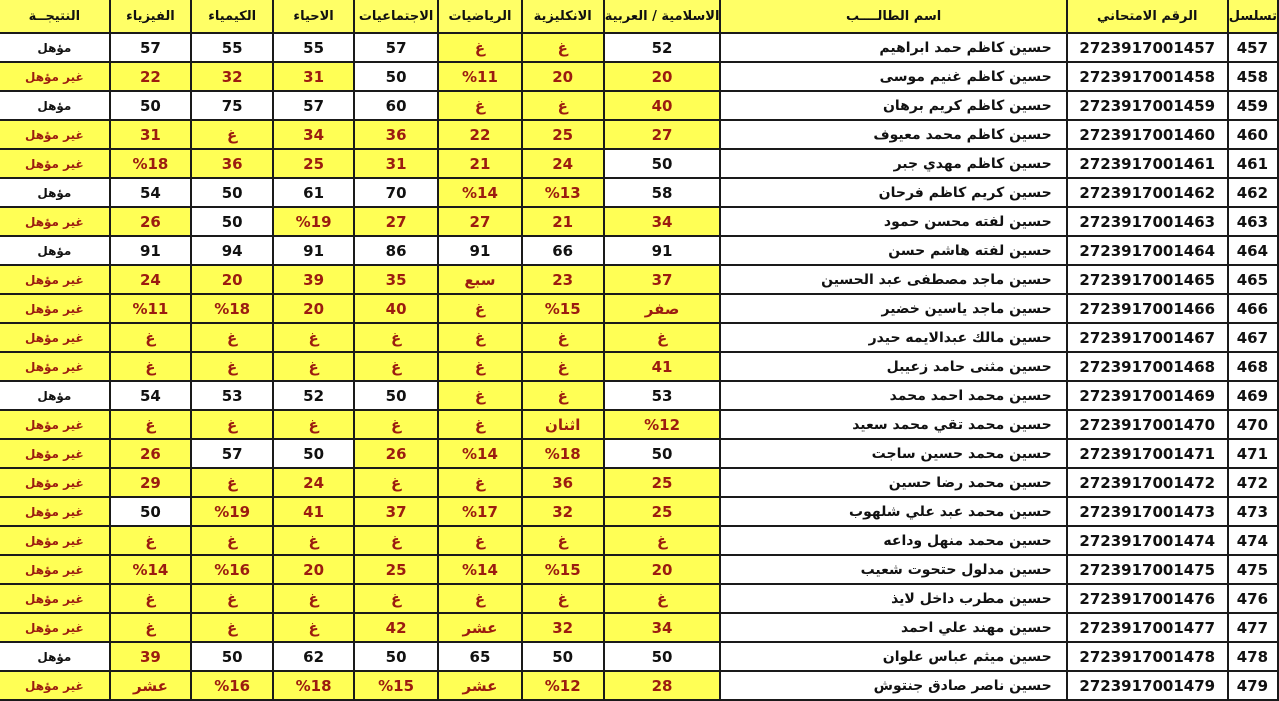 Image resolution: width=1279 pixels, height=701 pixels. I want to click on cell-islamic-arabic: 53, so click(662, 395).